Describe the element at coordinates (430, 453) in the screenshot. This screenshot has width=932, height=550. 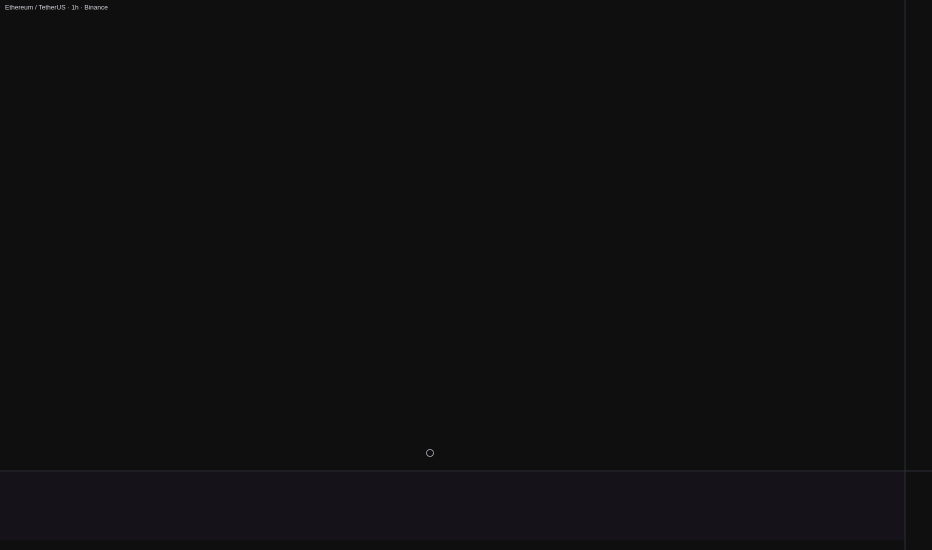
I see `indicator-icon` at that location.